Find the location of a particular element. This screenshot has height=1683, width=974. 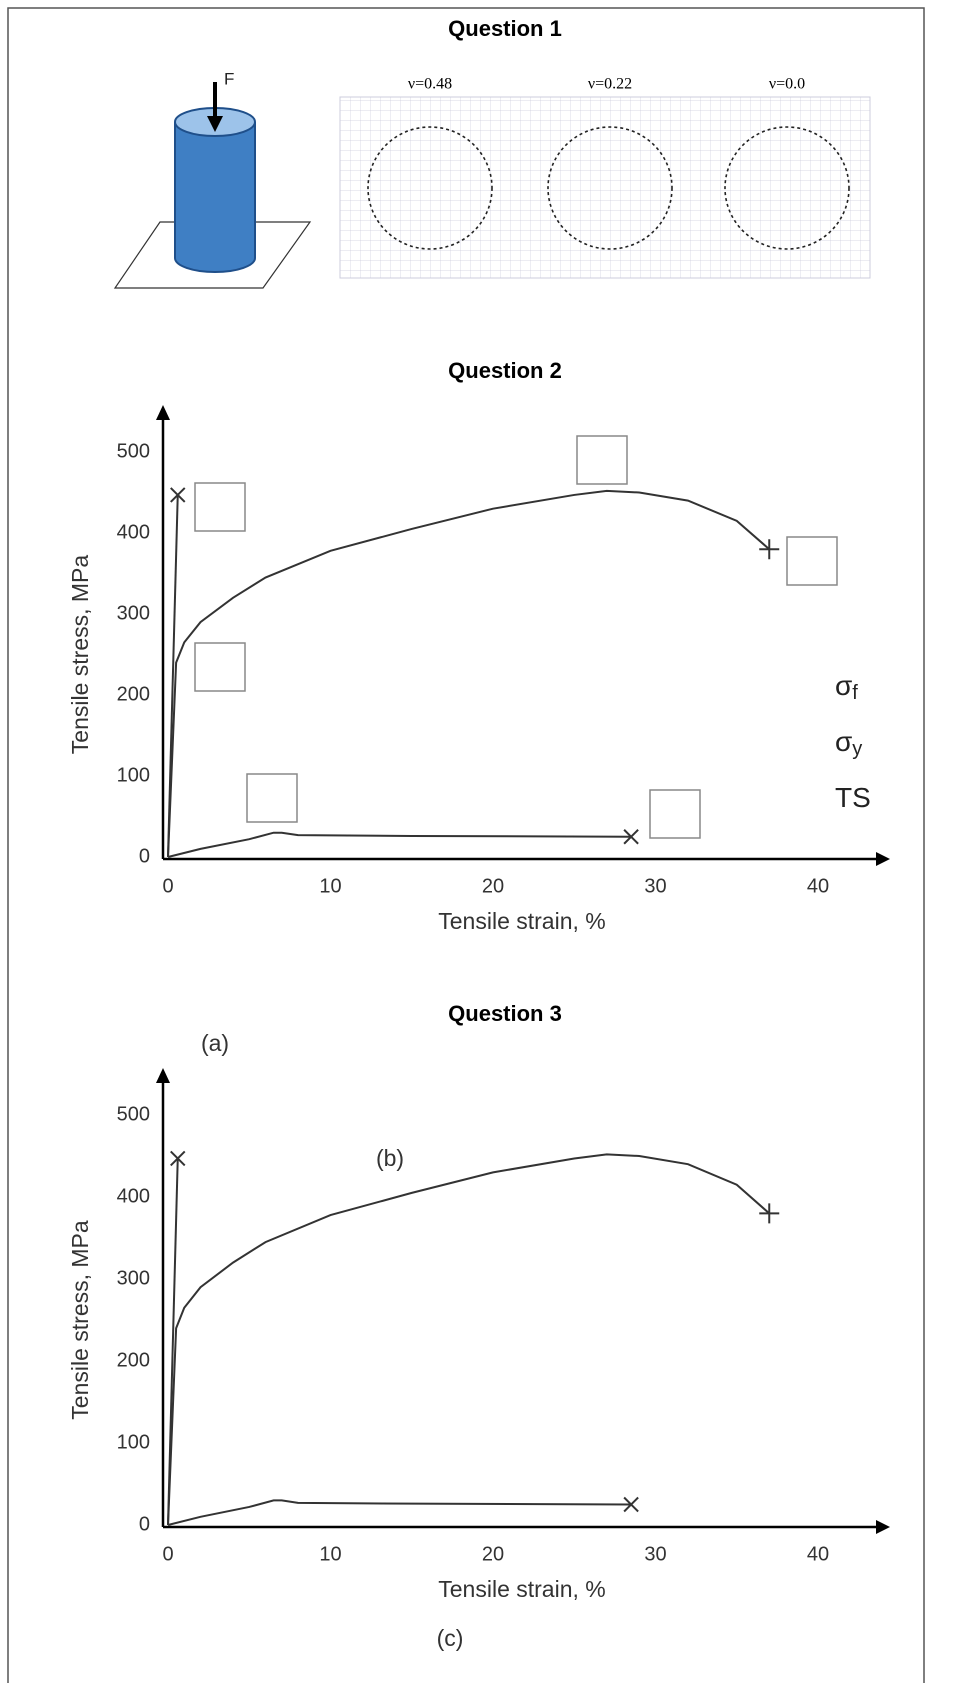

choice-label: σf is located at coordinates (846, 687).